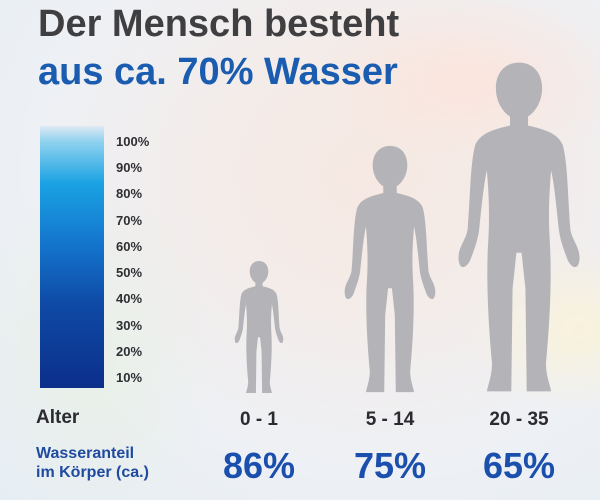  What do you see at coordinates (219, 24) in the screenshot?
I see `title-line-1: Der Mensch besteht` at bounding box center [219, 24].